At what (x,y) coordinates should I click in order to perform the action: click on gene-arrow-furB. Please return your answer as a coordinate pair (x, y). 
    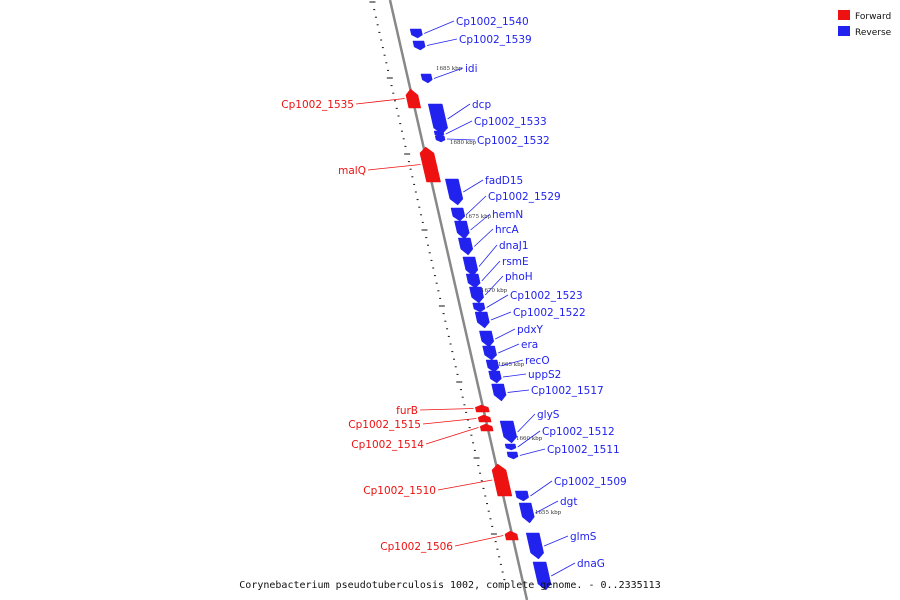
    Looking at the image, I should click on (482, 408).